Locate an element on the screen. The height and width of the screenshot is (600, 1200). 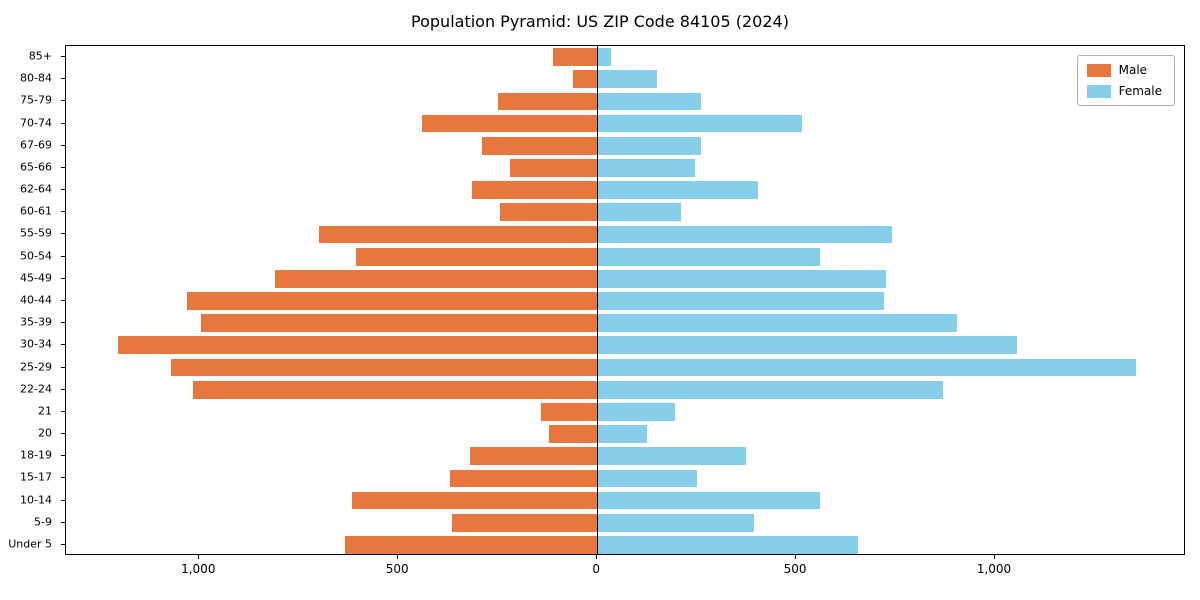
y-axis-label-18-19: 18-19 is located at coordinates (36, 455).